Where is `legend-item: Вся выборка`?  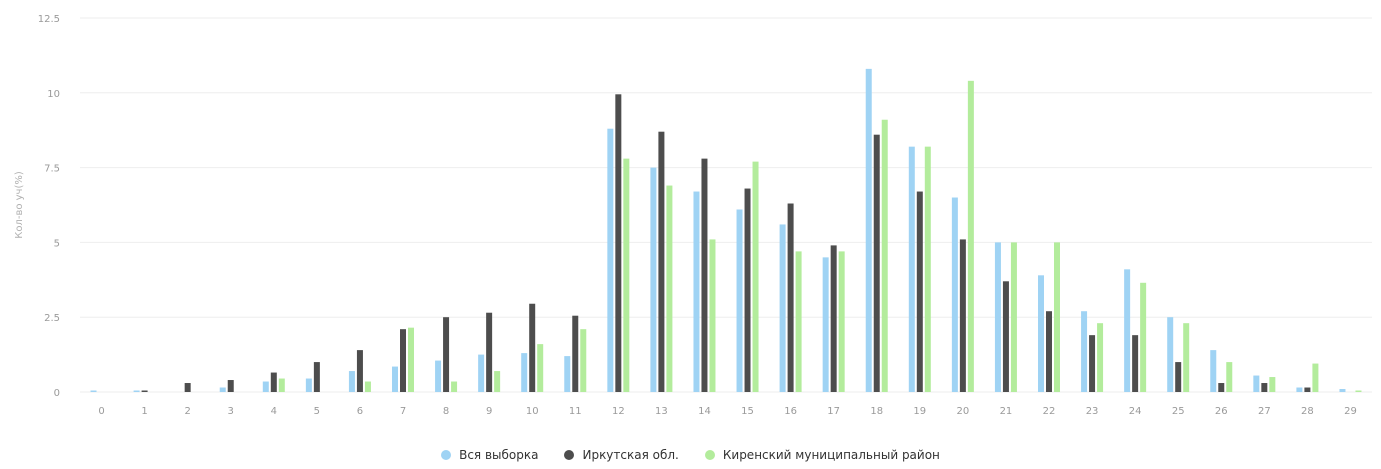
legend-item: Вся выборка is located at coordinates (489, 455).